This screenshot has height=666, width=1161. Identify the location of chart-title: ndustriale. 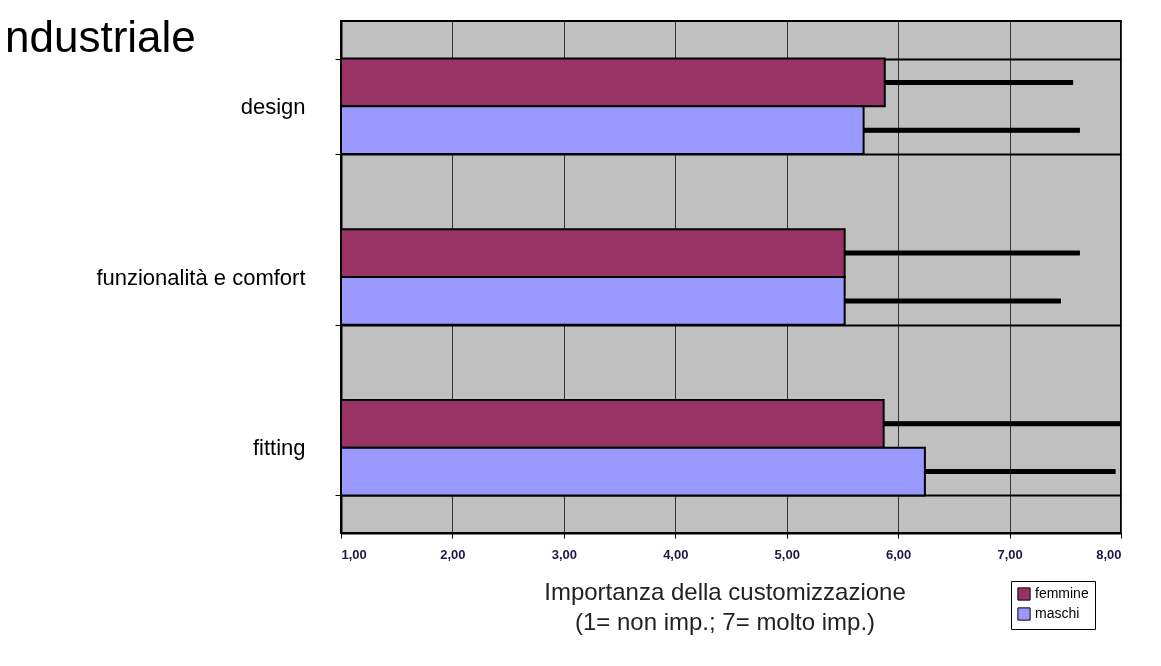
(100, 36).